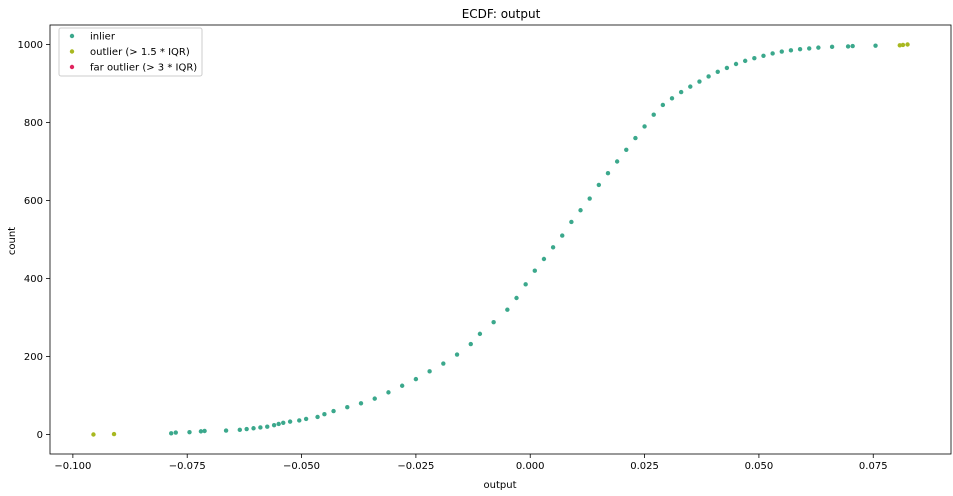 The width and height of the screenshot is (953, 496). What do you see at coordinates (34, 240) in the screenshot?
I see `y-axis: 0 200 400 600 800 1000` at bounding box center [34, 240].